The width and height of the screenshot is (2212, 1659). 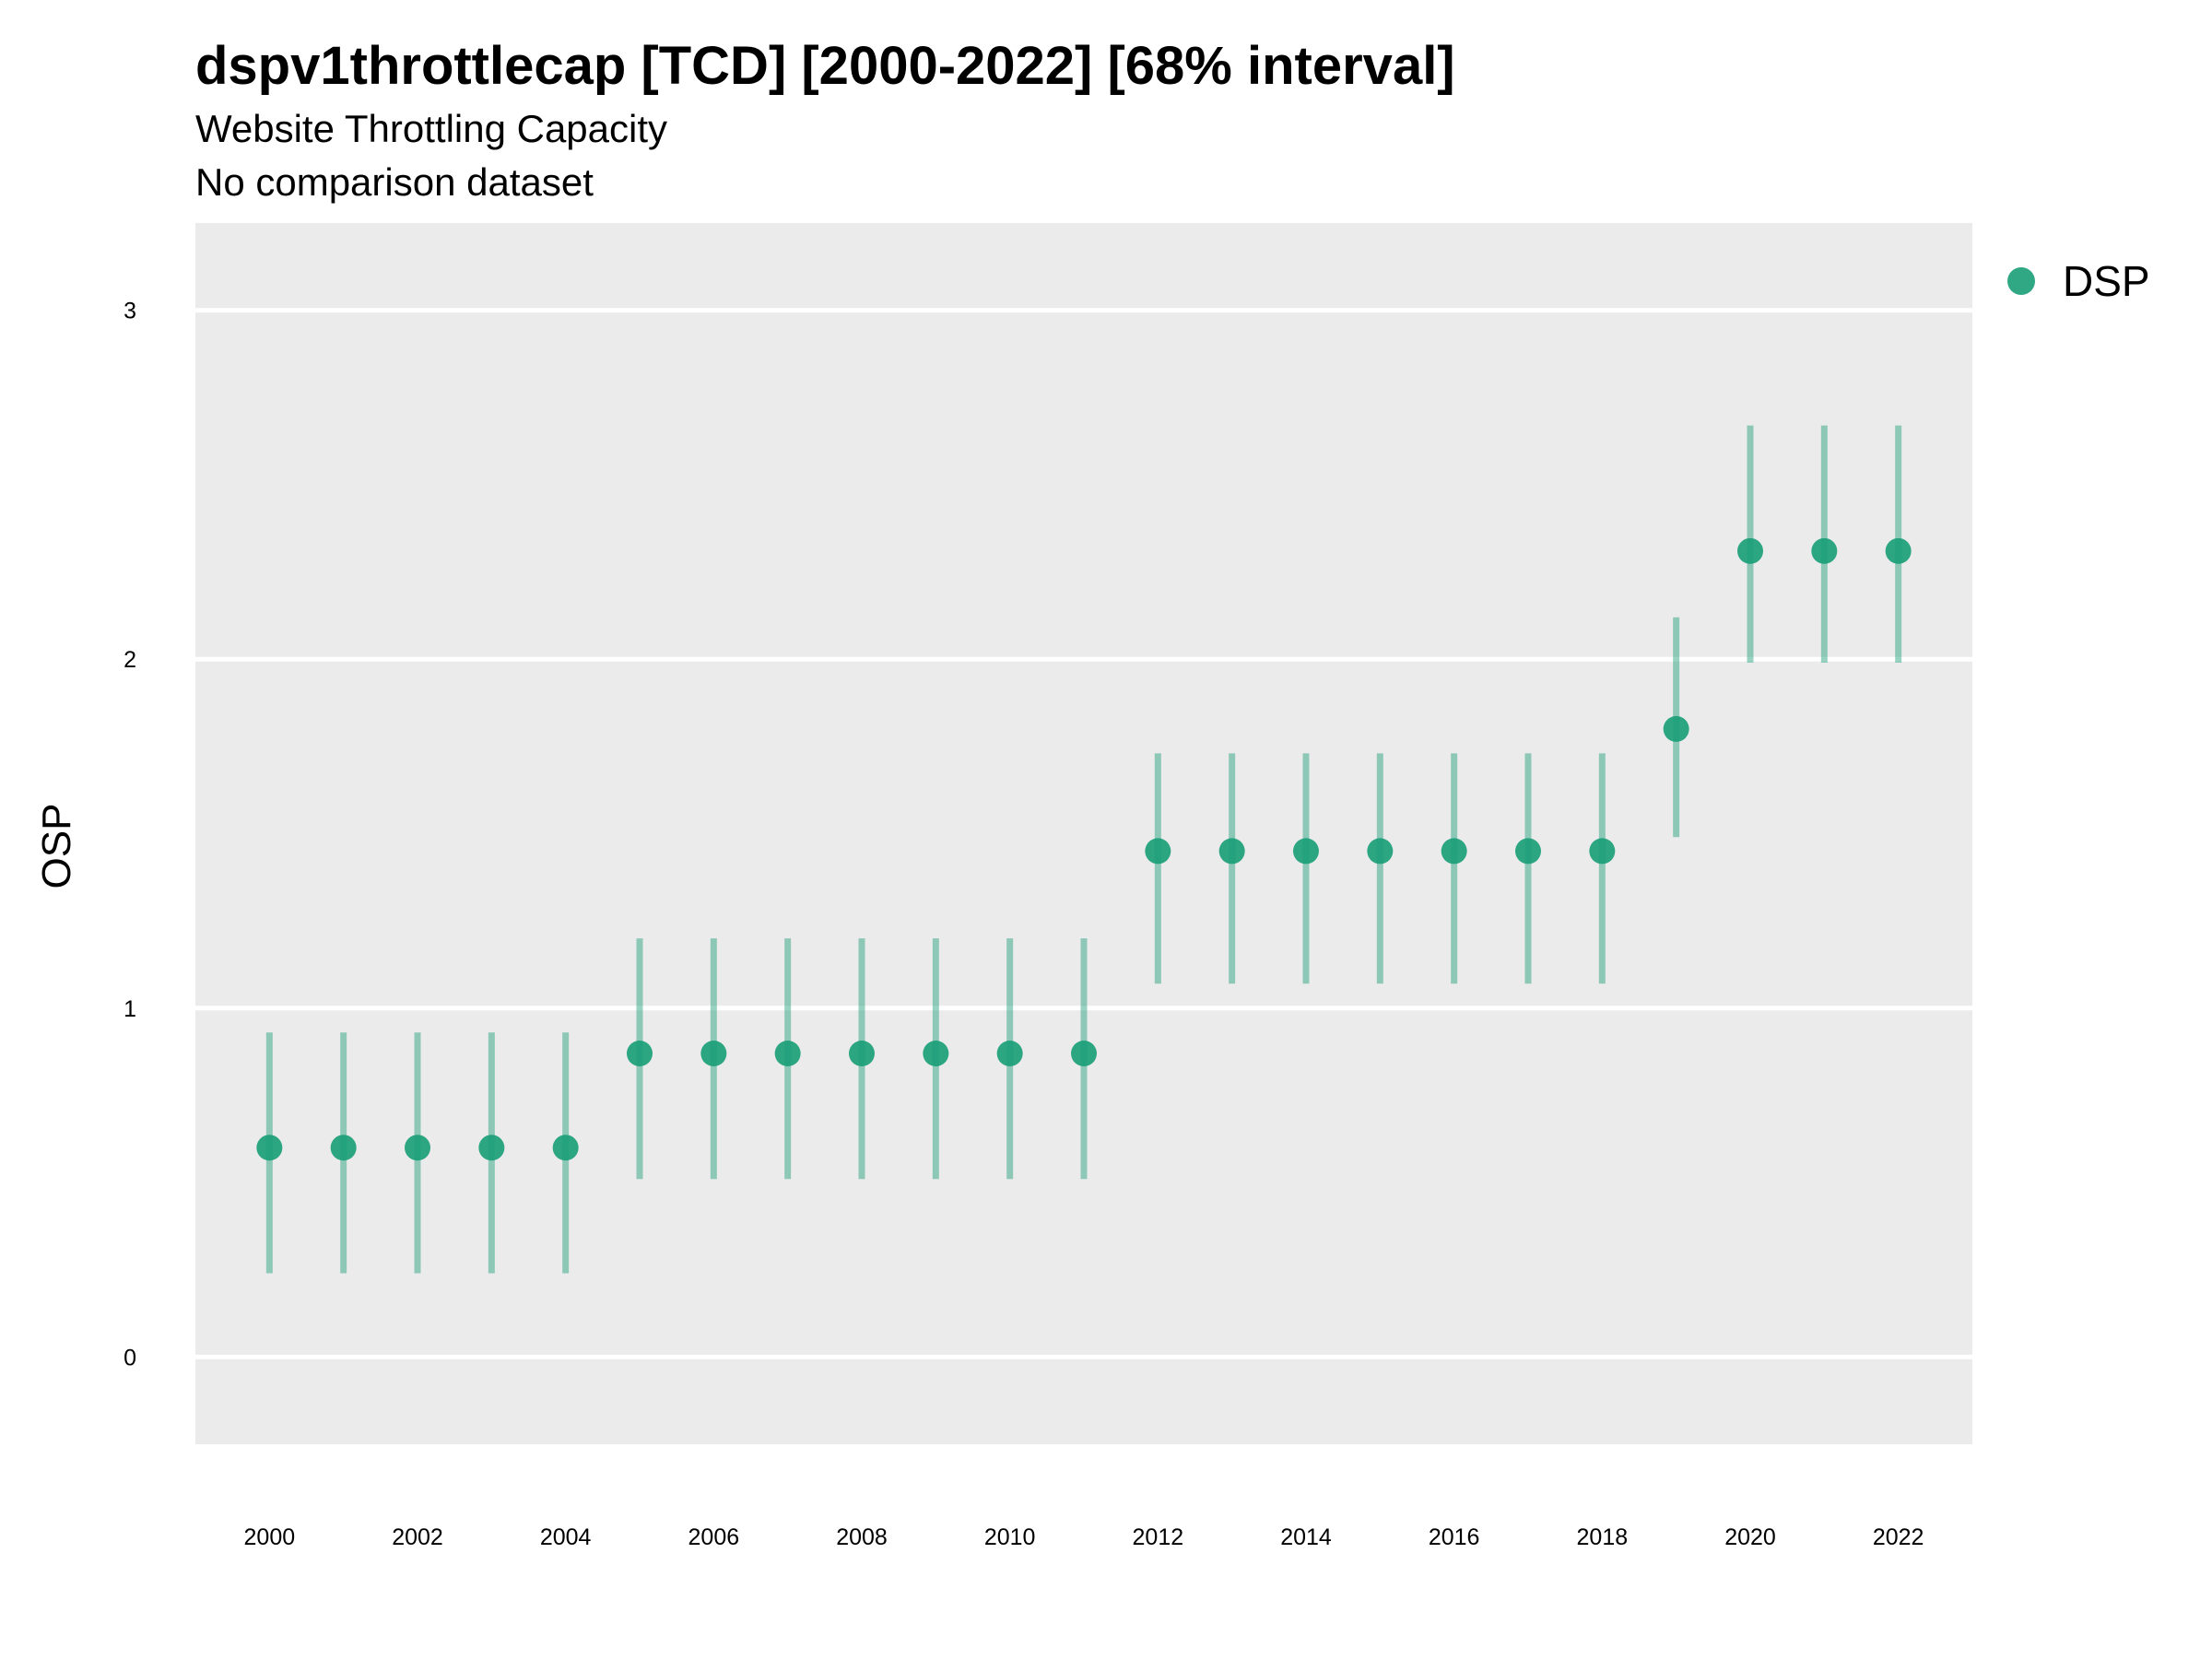 I want to click on x-tick-label: 2018, so click(x=1603, y=1537).